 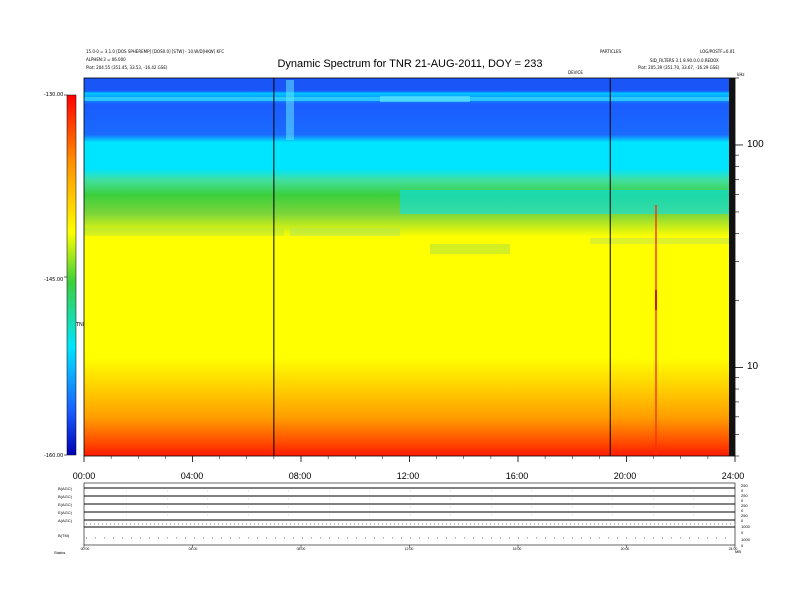 I want to click on panel-x-tick-label: 08:00, so click(x=301, y=549).